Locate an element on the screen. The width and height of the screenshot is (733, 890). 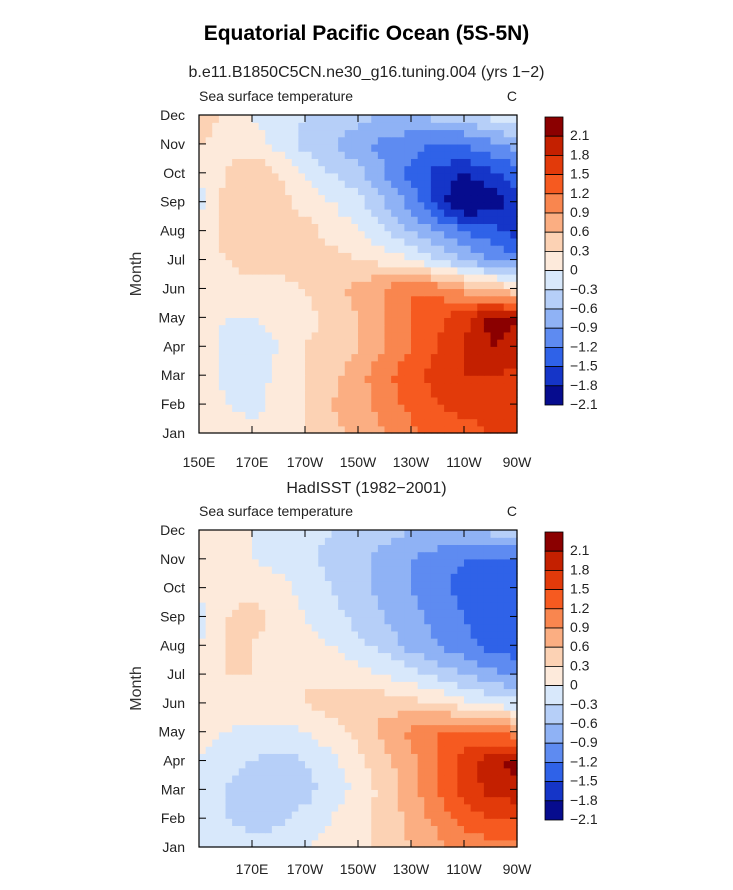
variable-label: Sea surface temperature is located at coordinates (276, 96).